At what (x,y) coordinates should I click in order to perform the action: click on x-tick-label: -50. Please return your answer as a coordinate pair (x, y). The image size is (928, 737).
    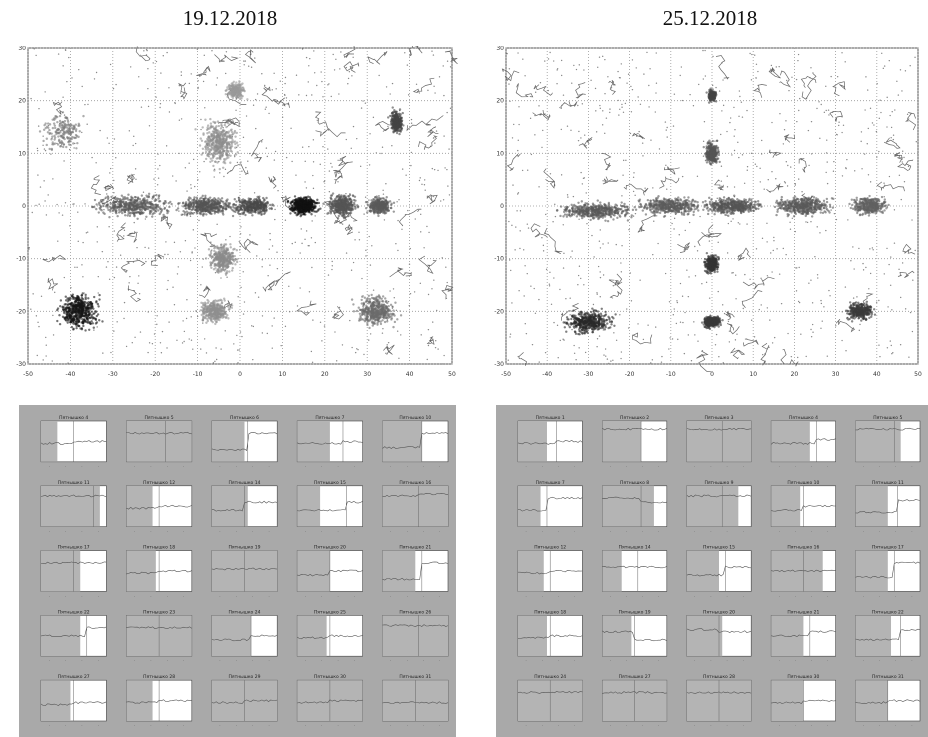
    Looking at the image, I should click on (28, 374).